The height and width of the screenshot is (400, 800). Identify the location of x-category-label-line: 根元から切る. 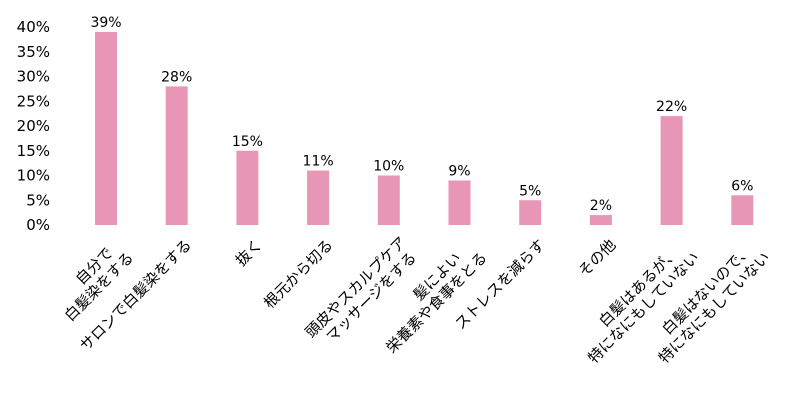
(298, 274).